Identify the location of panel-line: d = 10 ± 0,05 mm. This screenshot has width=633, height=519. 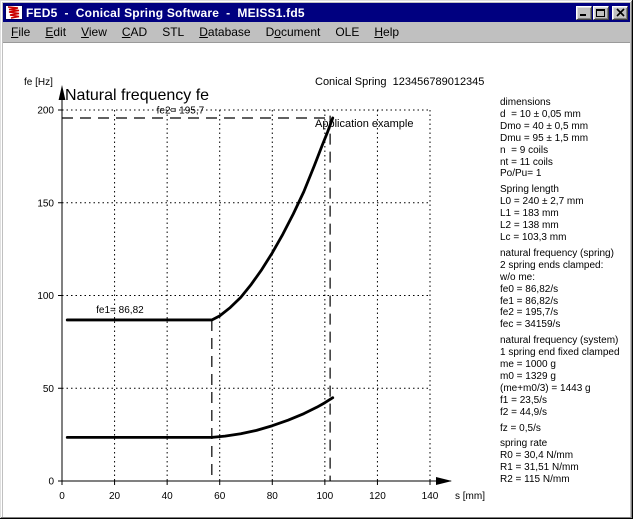
(540, 114).